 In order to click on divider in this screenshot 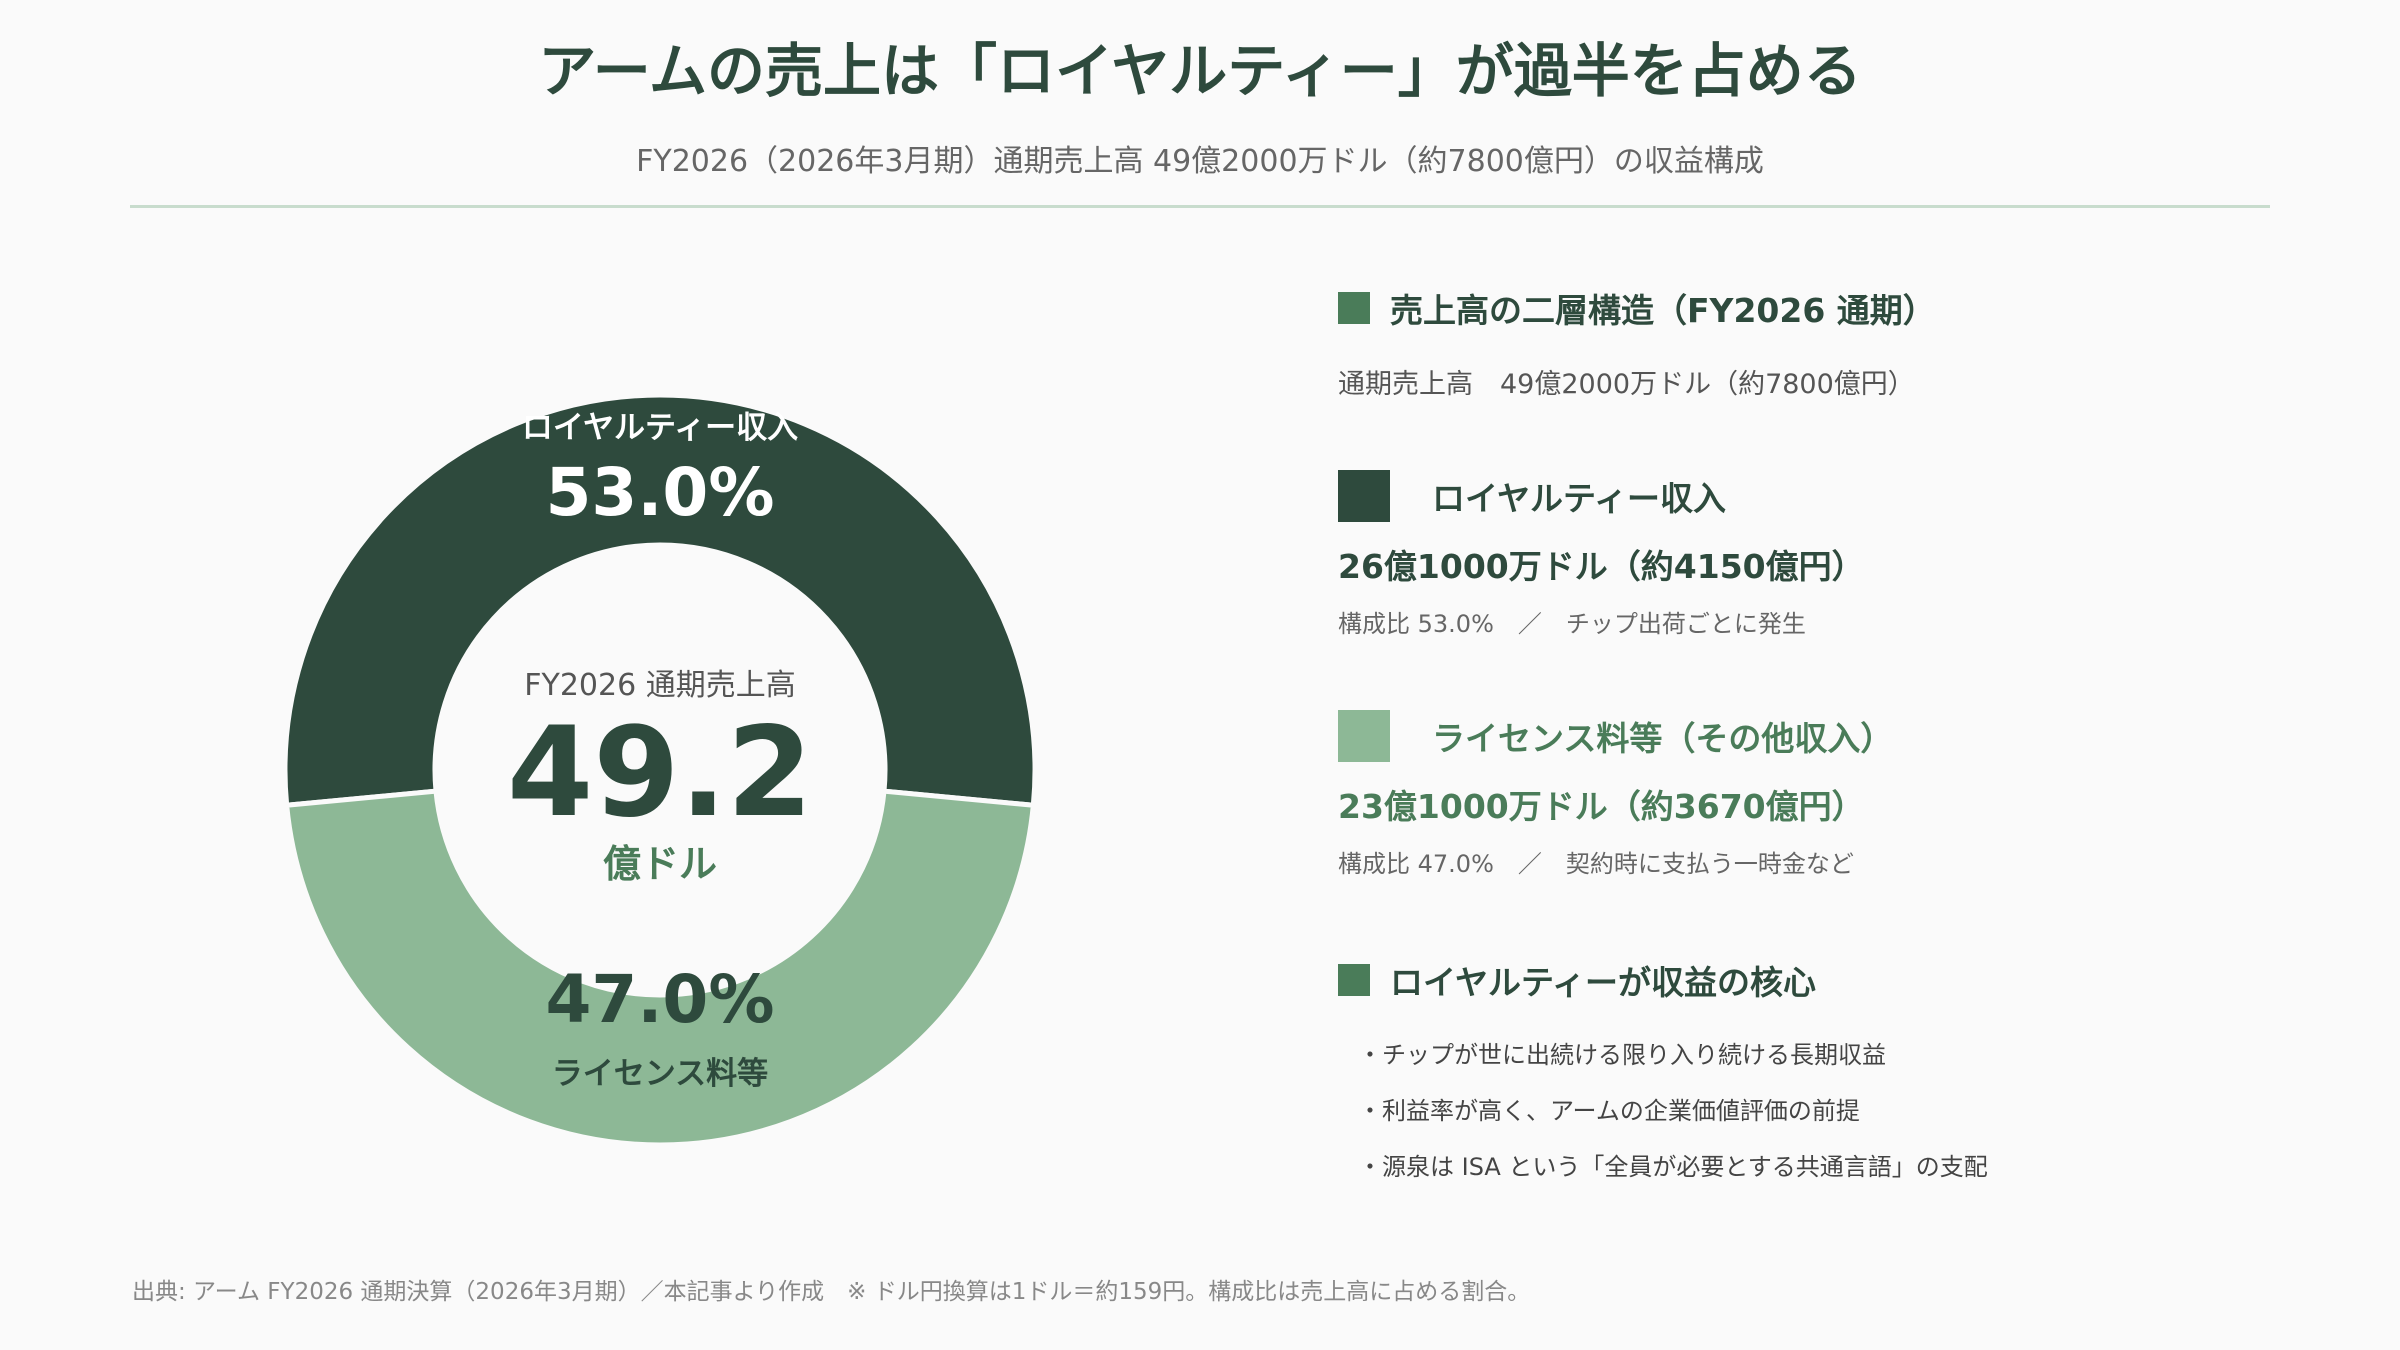, I will do `click(1200, 206)`.